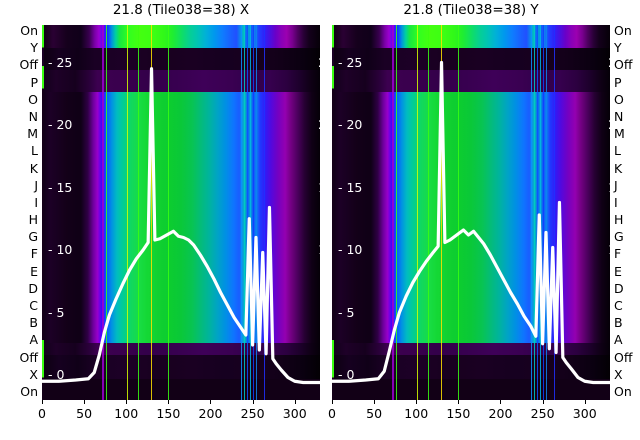 The image size is (640, 440). Describe the element at coordinates (619, 116) in the screenshot. I see `state-label-right-n-5: N` at that location.